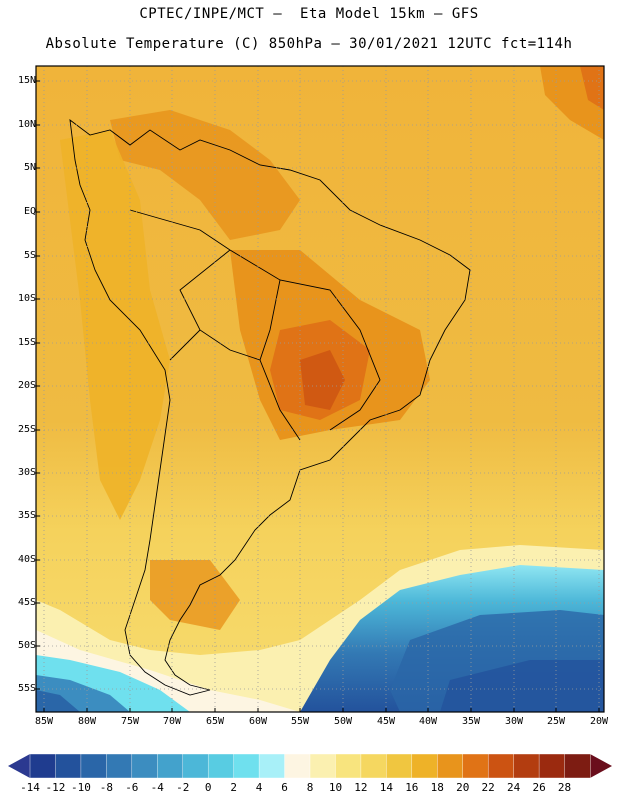  What do you see at coordinates (55, 787) in the screenshot?
I see `colorbar-label: -12` at bounding box center [55, 787].